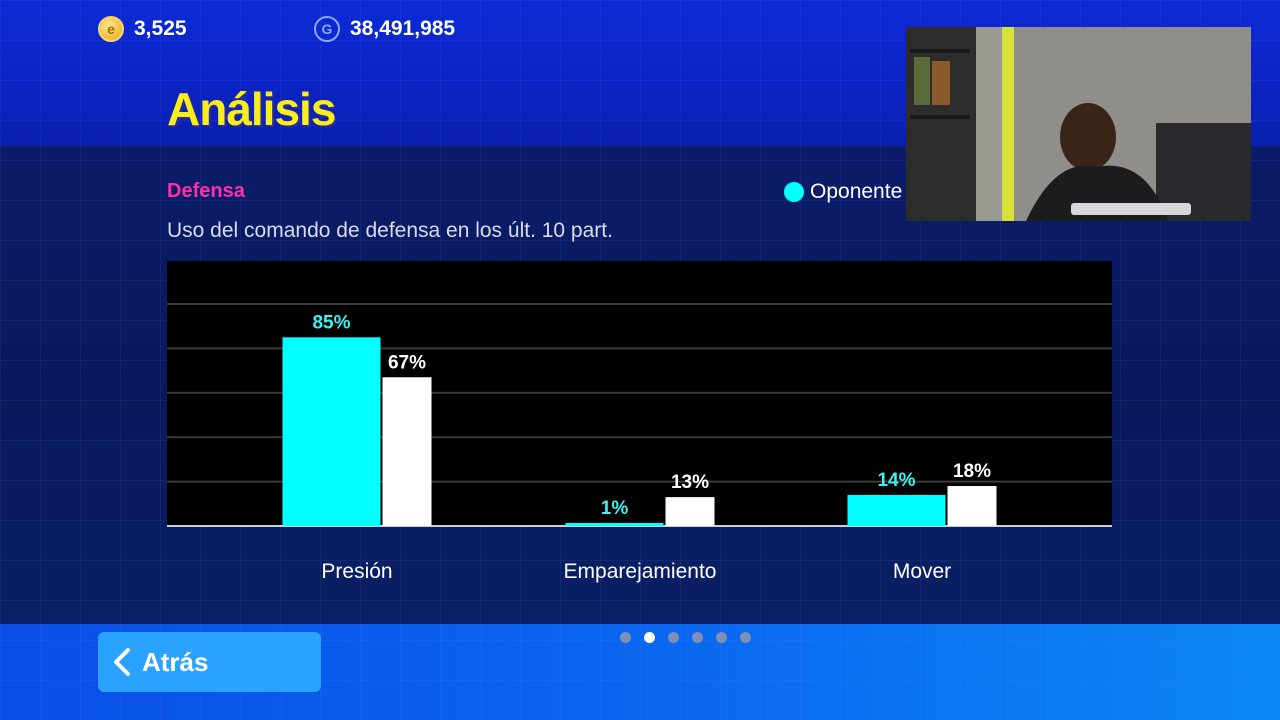 The height and width of the screenshot is (720, 1280). Describe the element at coordinates (615, 508) in the screenshot. I see `data-label: 1%` at that location.